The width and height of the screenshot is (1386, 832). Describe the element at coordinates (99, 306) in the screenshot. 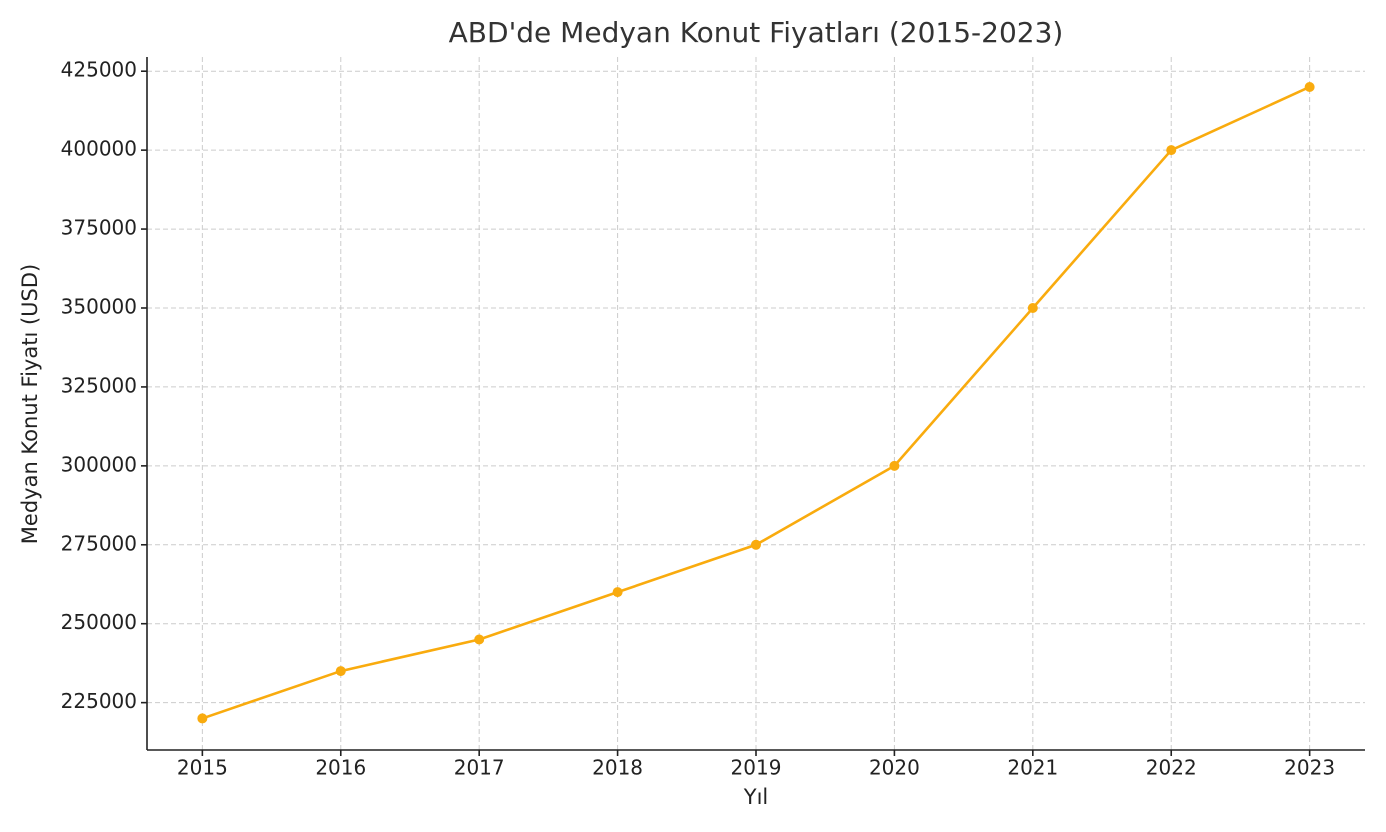

I see `y-tick-label: 350000` at that location.